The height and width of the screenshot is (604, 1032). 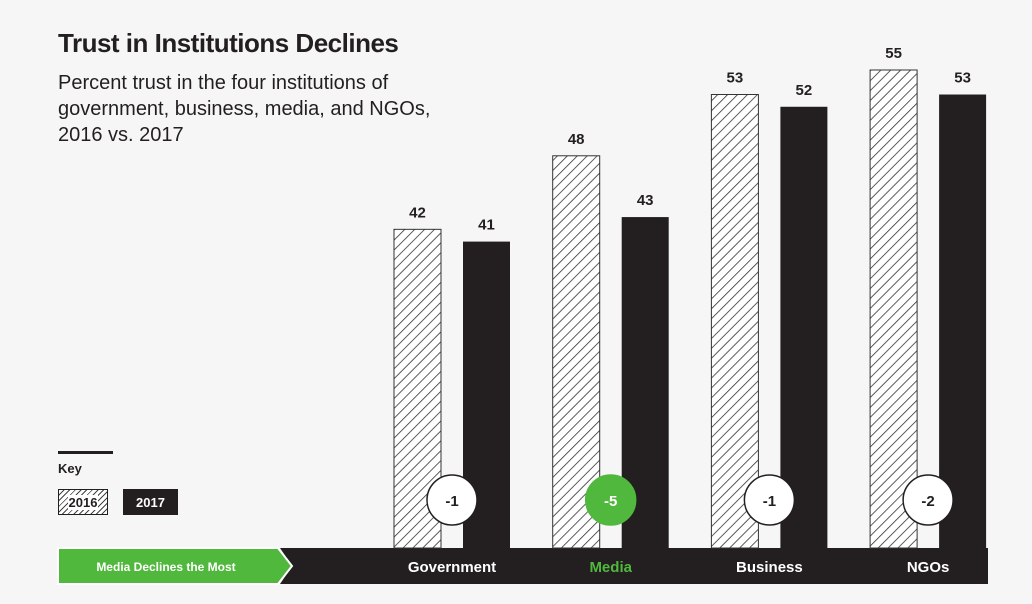 I want to click on category-label: Media, so click(x=610, y=567).